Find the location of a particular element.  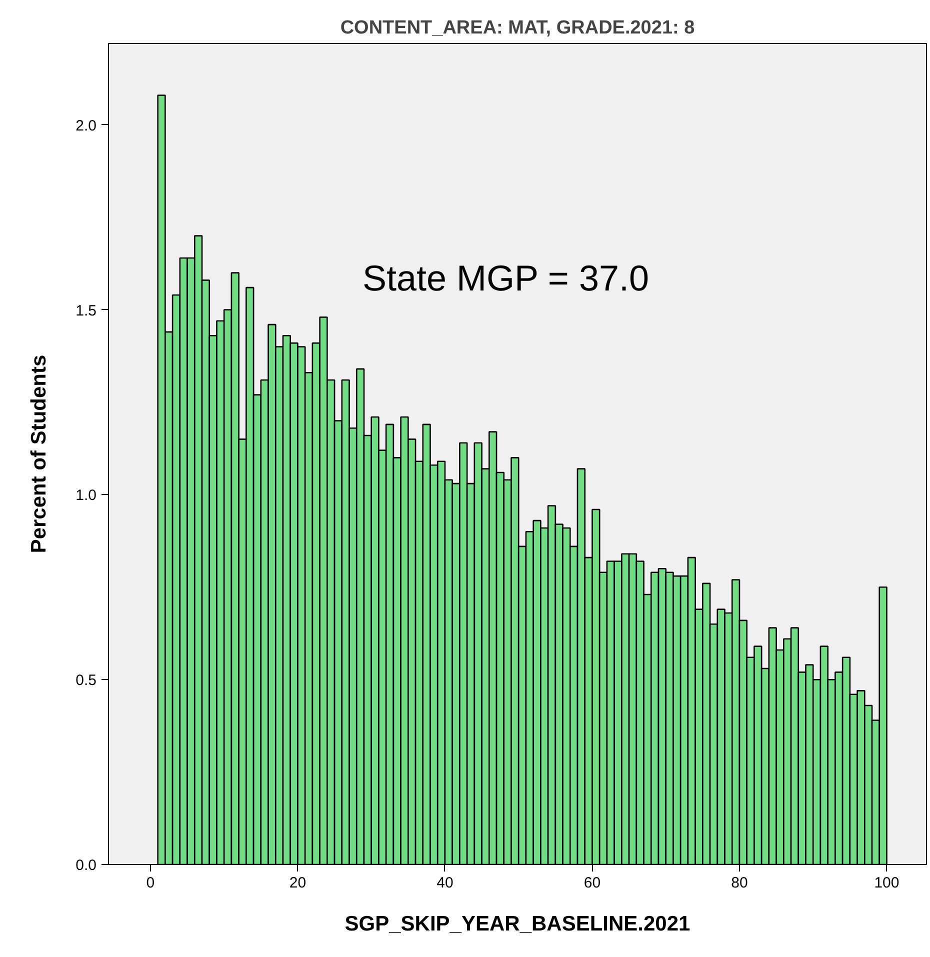

x-tick-label: 60 is located at coordinates (592, 883).